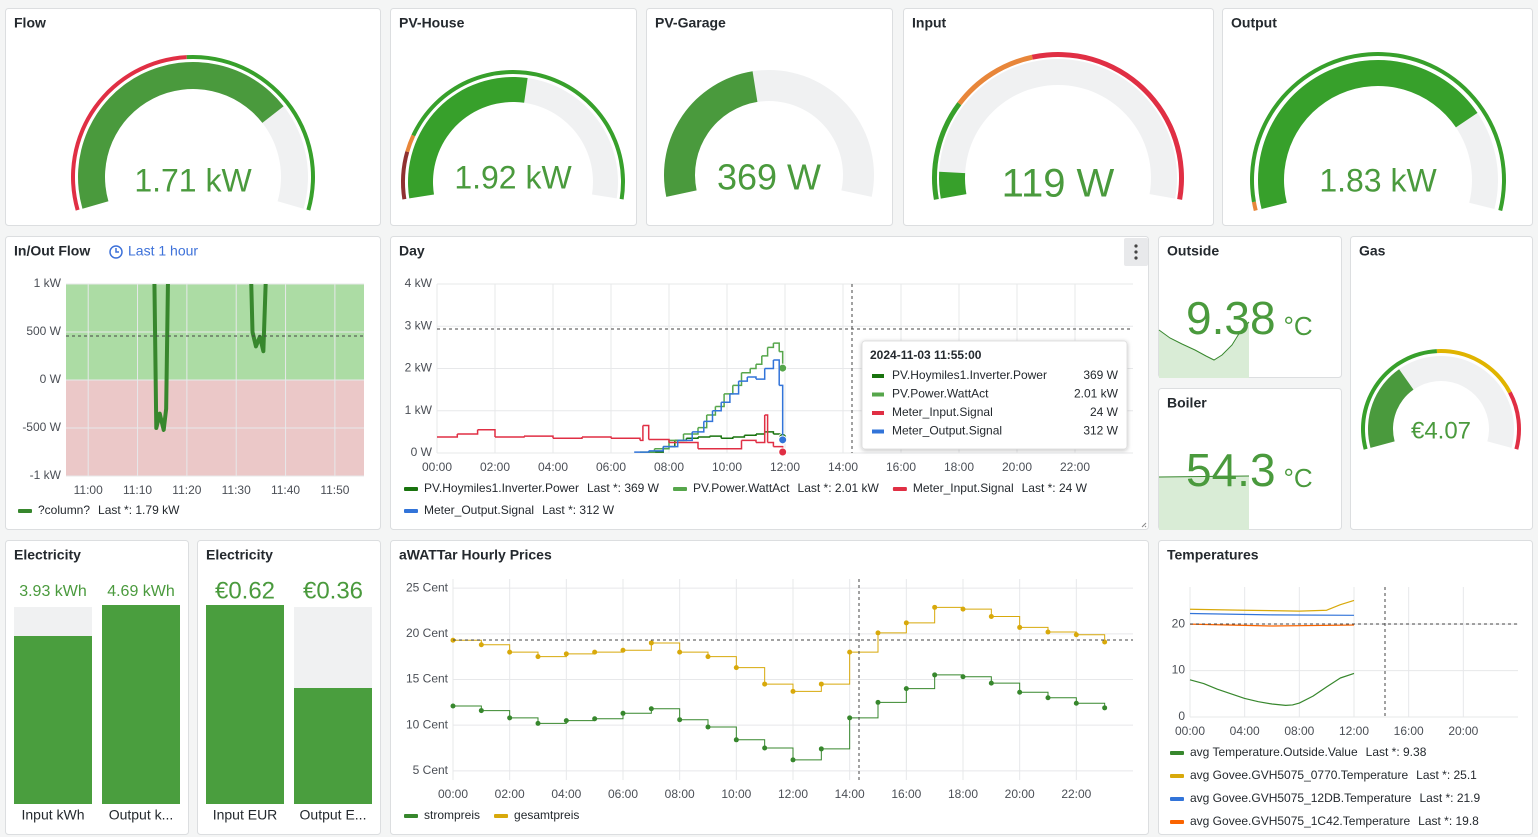  Describe the element at coordinates (926, 355) in the screenshot. I see `tooltip-time: 2024-11-03 11:55:00` at that location.